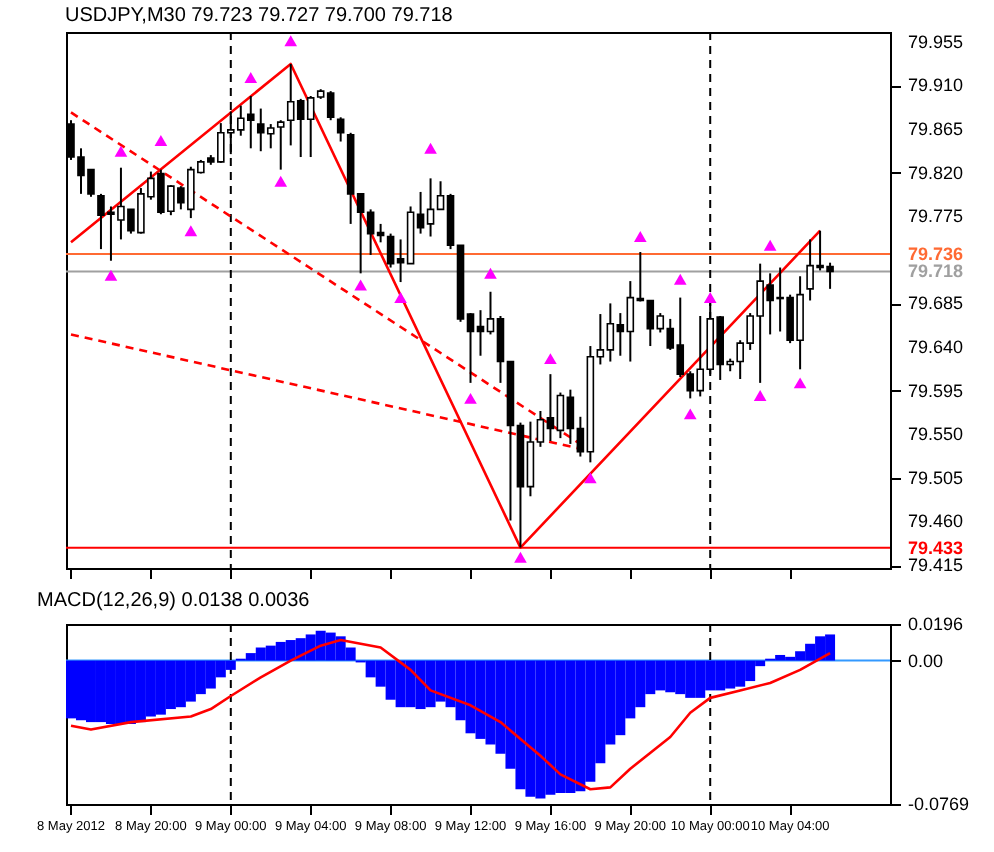 This screenshot has width=994, height=852. Describe the element at coordinates (926, 660) in the screenshot. I see `y-tick-label: 0.00` at that location.